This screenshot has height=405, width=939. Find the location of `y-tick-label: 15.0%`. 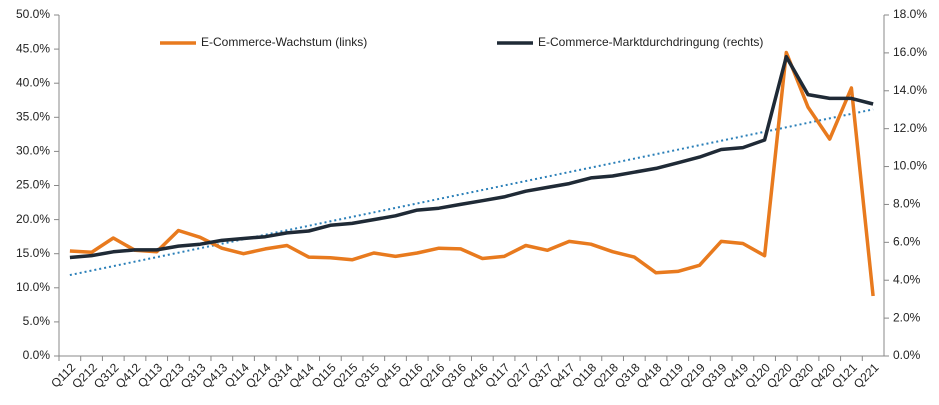

y-tick-label: 15.0% is located at coordinates (33, 253).